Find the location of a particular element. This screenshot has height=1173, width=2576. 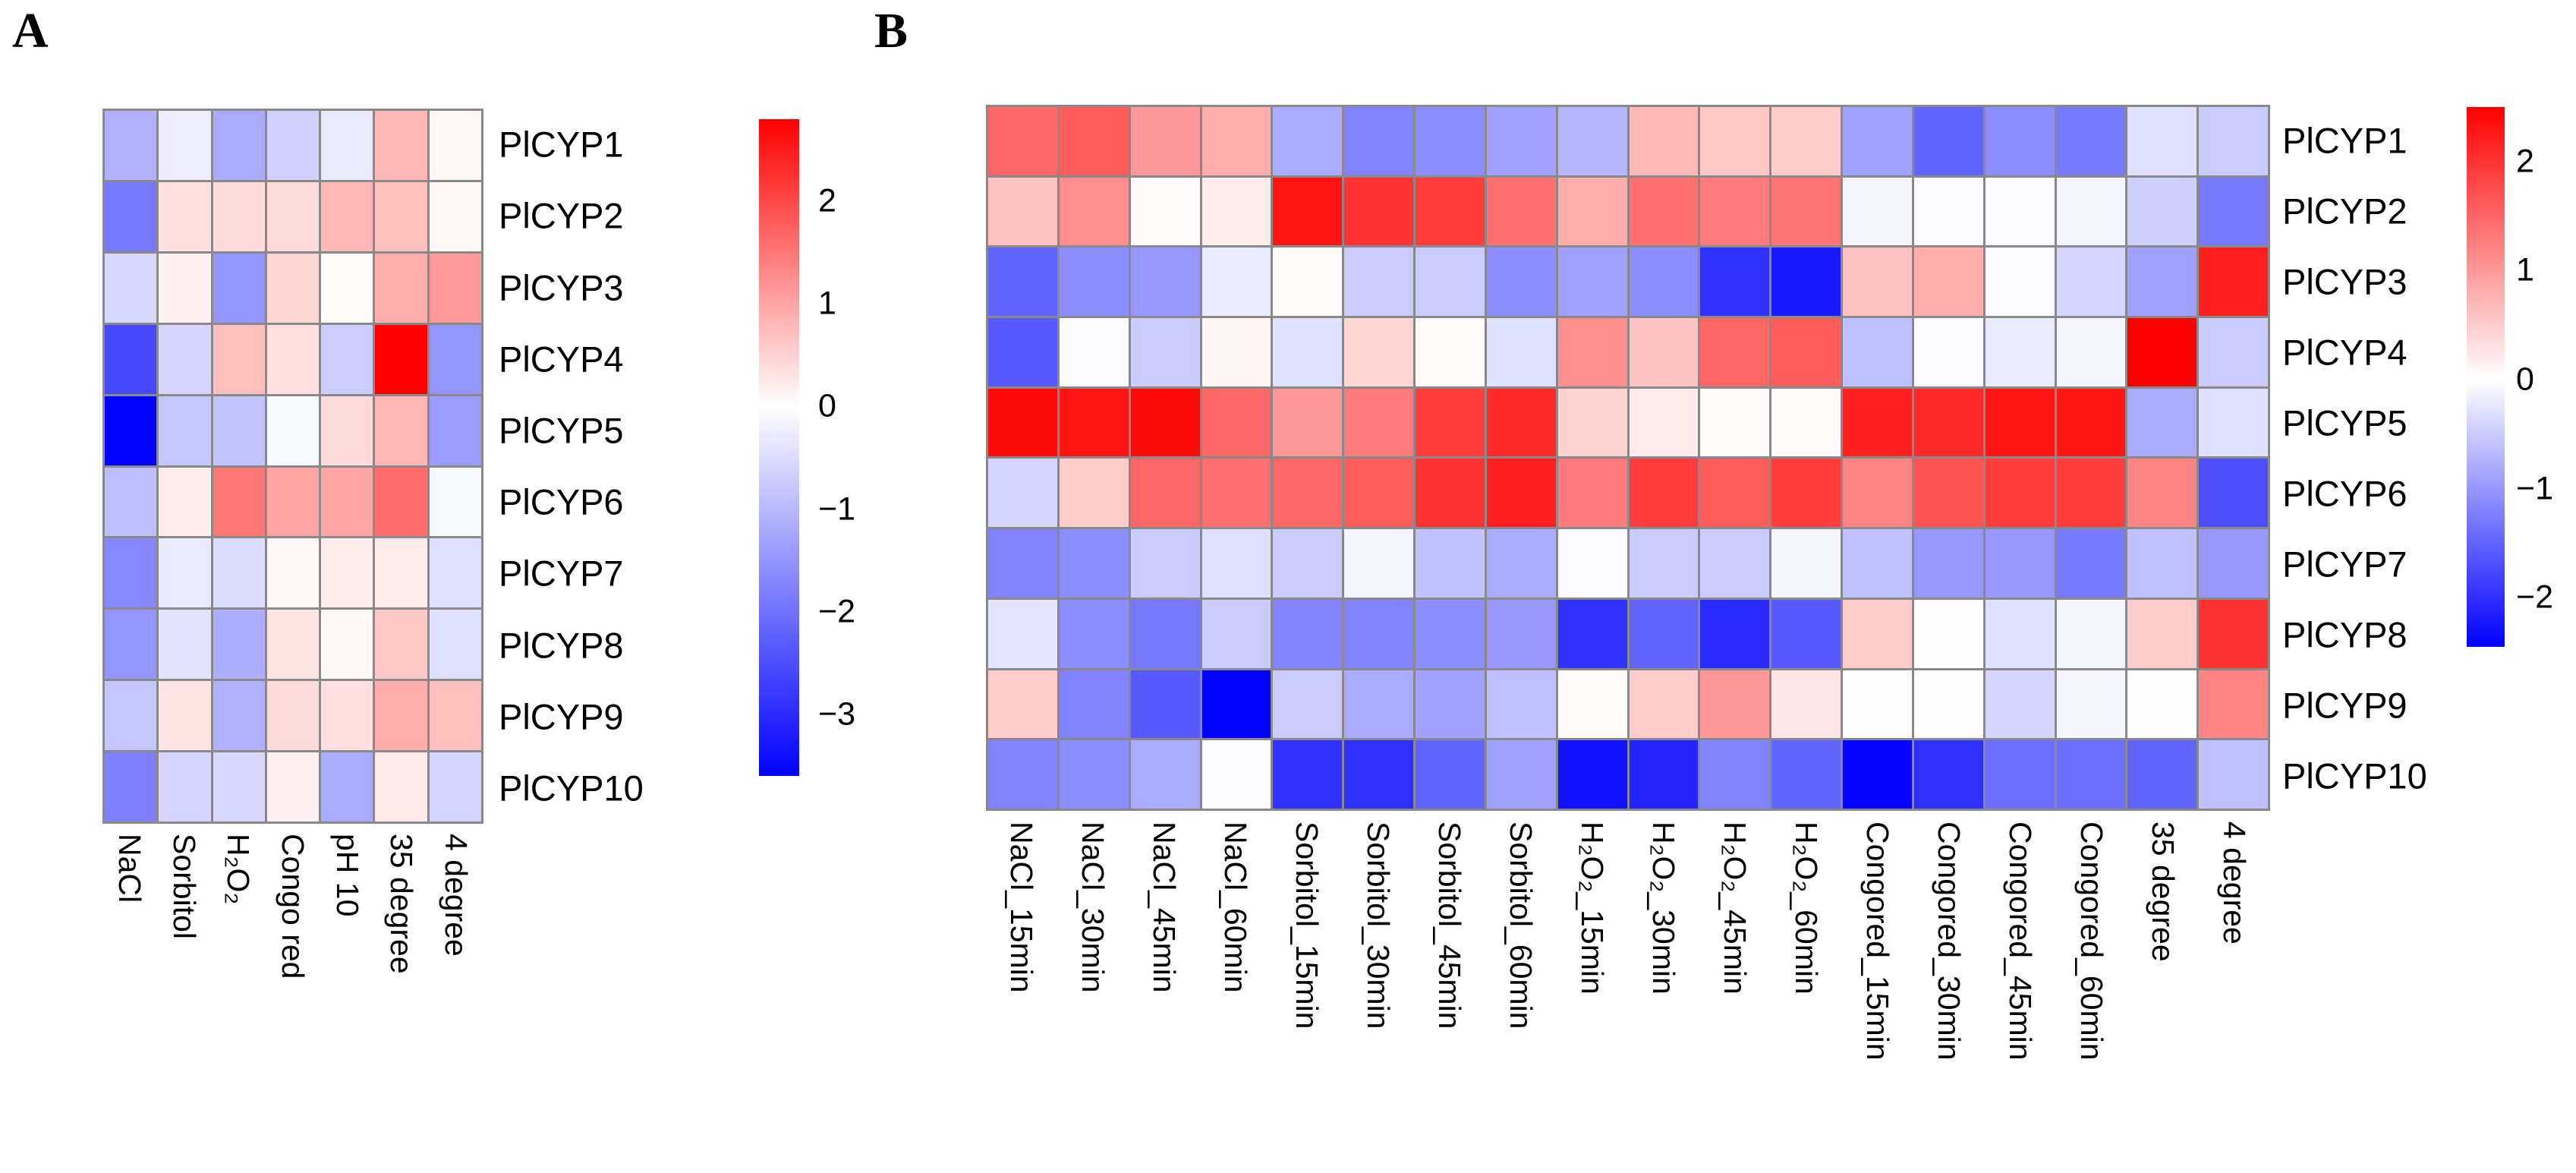

condition-column-label: Sorbitol_45min is located at coordinates (1449, 925).